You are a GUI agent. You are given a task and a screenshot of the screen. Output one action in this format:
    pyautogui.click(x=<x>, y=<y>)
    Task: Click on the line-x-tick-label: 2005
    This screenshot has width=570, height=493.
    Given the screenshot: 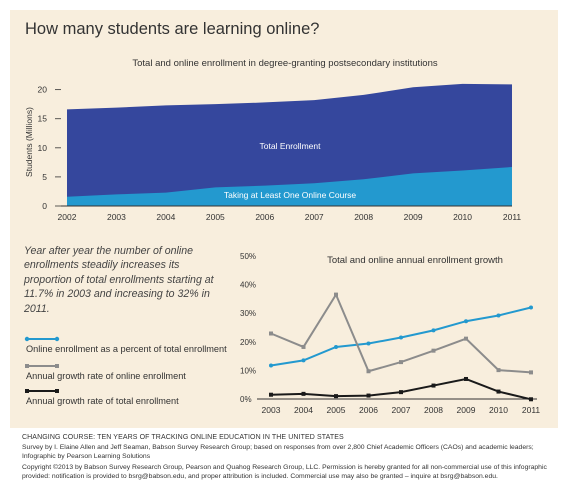 What is the action you would take?
    pyautogui.click(x=336, y=410)
    